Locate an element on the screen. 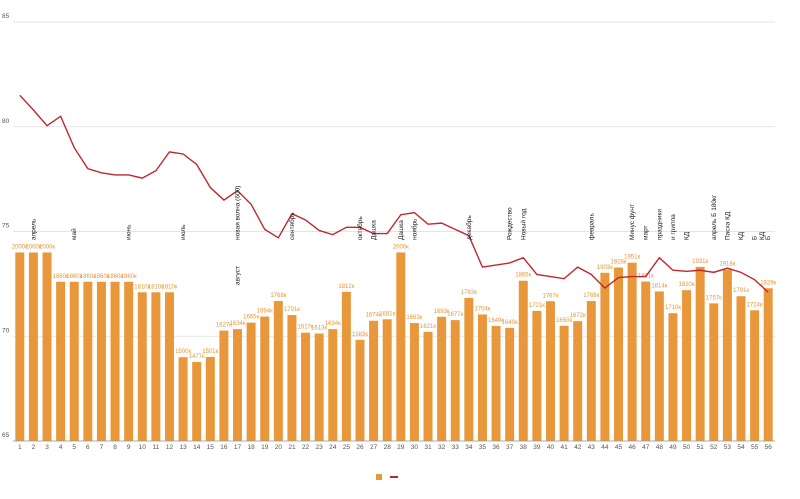  data-label: 1477к is located at coordinates (197, 357).